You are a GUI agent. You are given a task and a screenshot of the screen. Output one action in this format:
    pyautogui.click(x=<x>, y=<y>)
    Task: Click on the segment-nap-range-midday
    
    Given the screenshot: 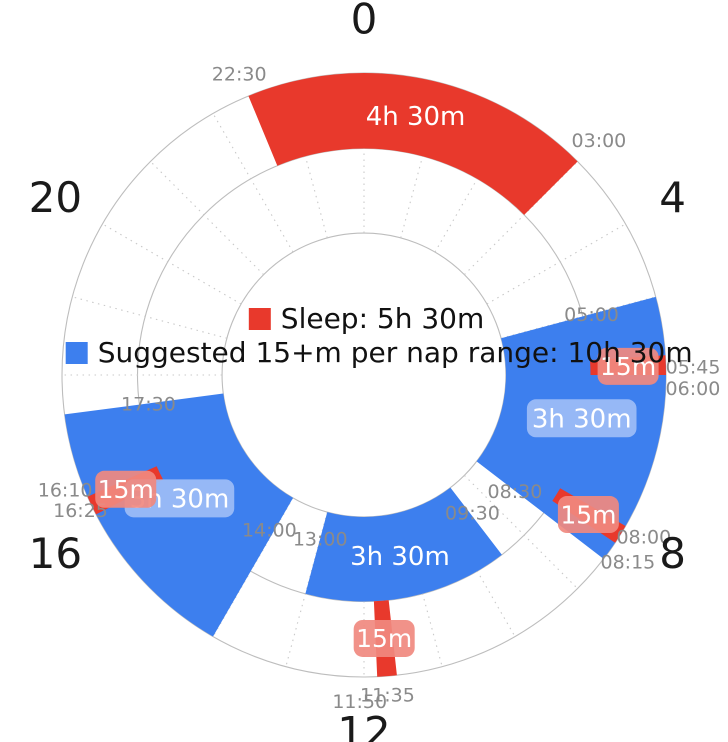 What is the action you would take?
    pyautogui.click(x=403, y=544)
    